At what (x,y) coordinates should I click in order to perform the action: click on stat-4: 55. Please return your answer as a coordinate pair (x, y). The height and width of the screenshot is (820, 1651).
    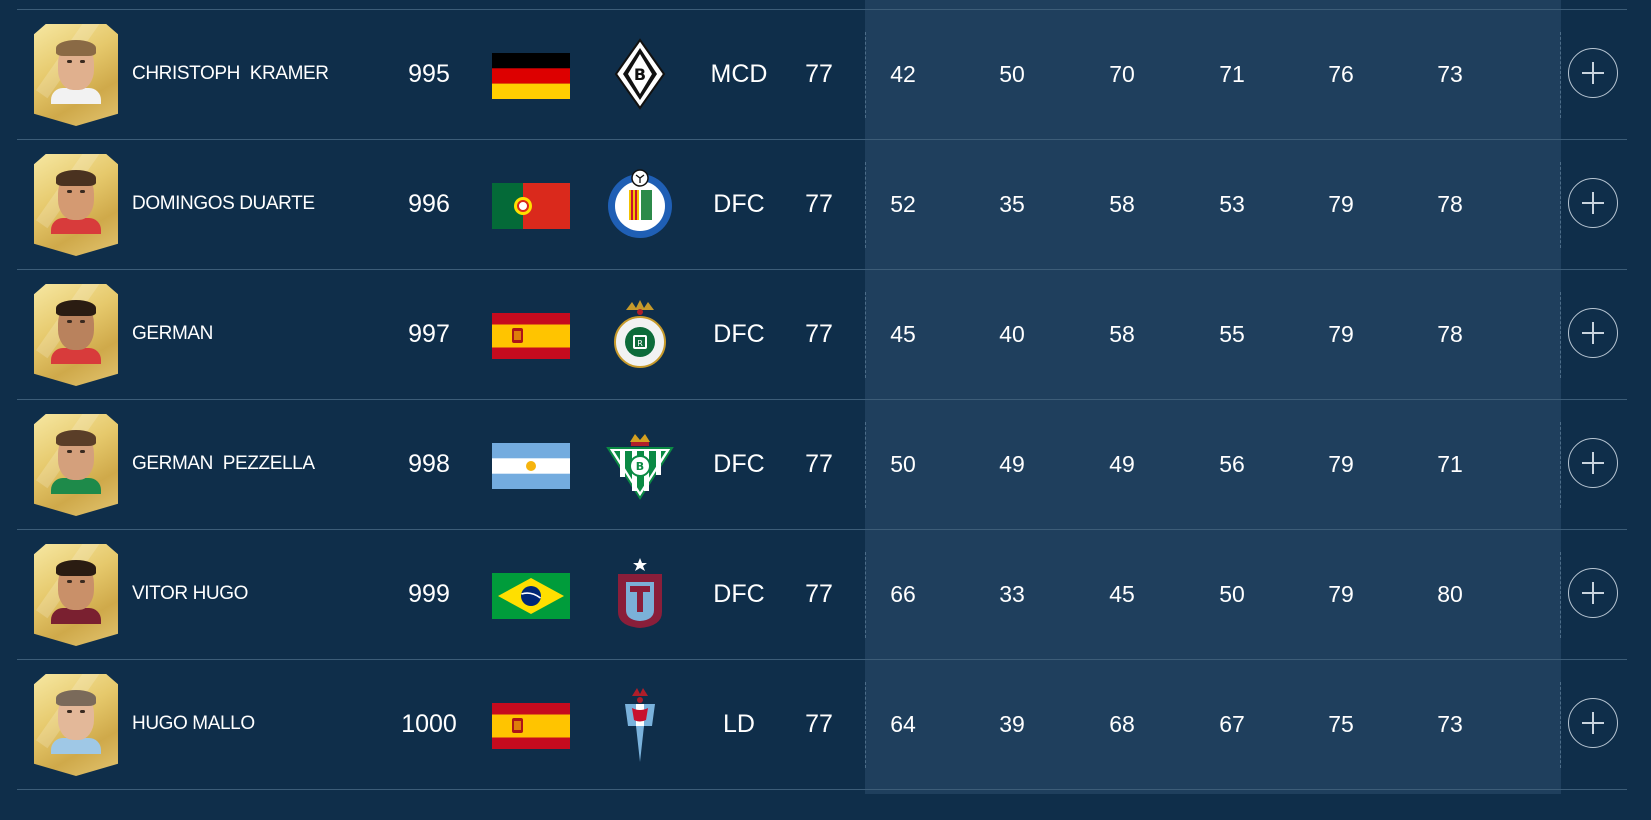
    Looking at the image, I should click on (1232, 334).